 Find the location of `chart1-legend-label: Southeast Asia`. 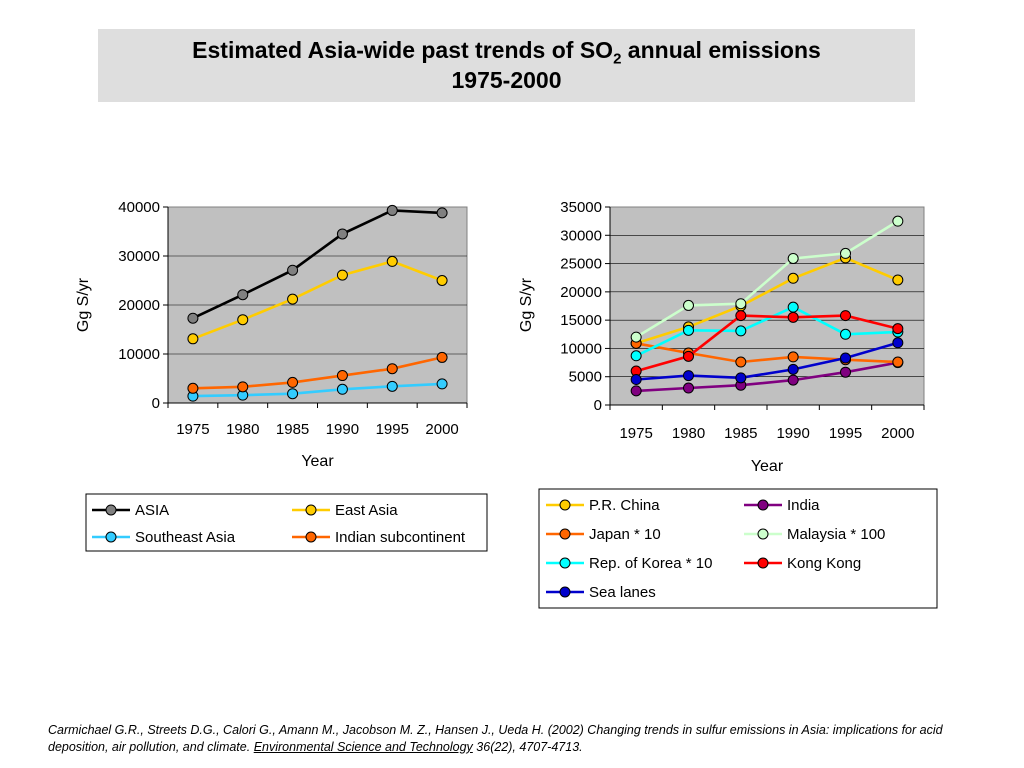

chart1-legend-label: Southeast Asia is located at coordinates (185, 537).